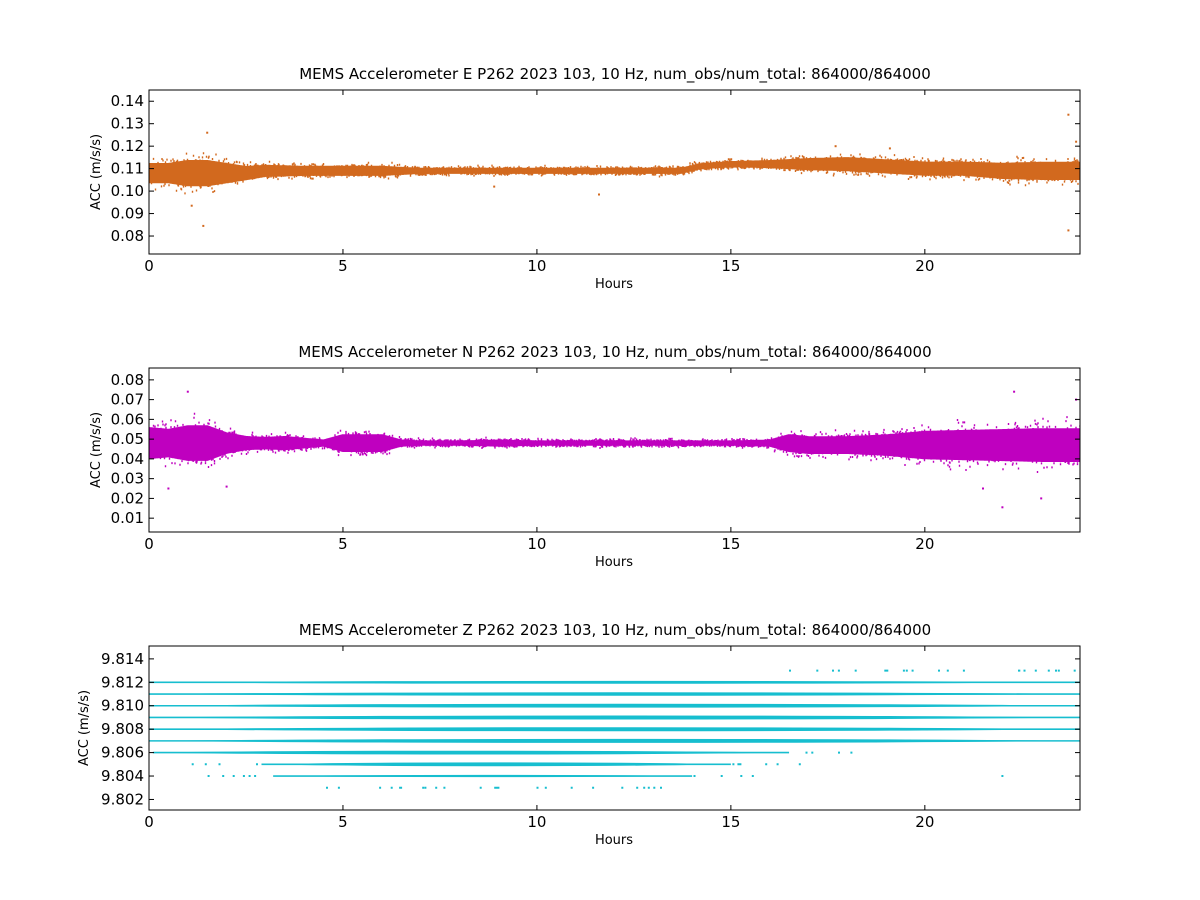  I want to click on y-tick-label-e-3: 0.11, so click(127, 169).